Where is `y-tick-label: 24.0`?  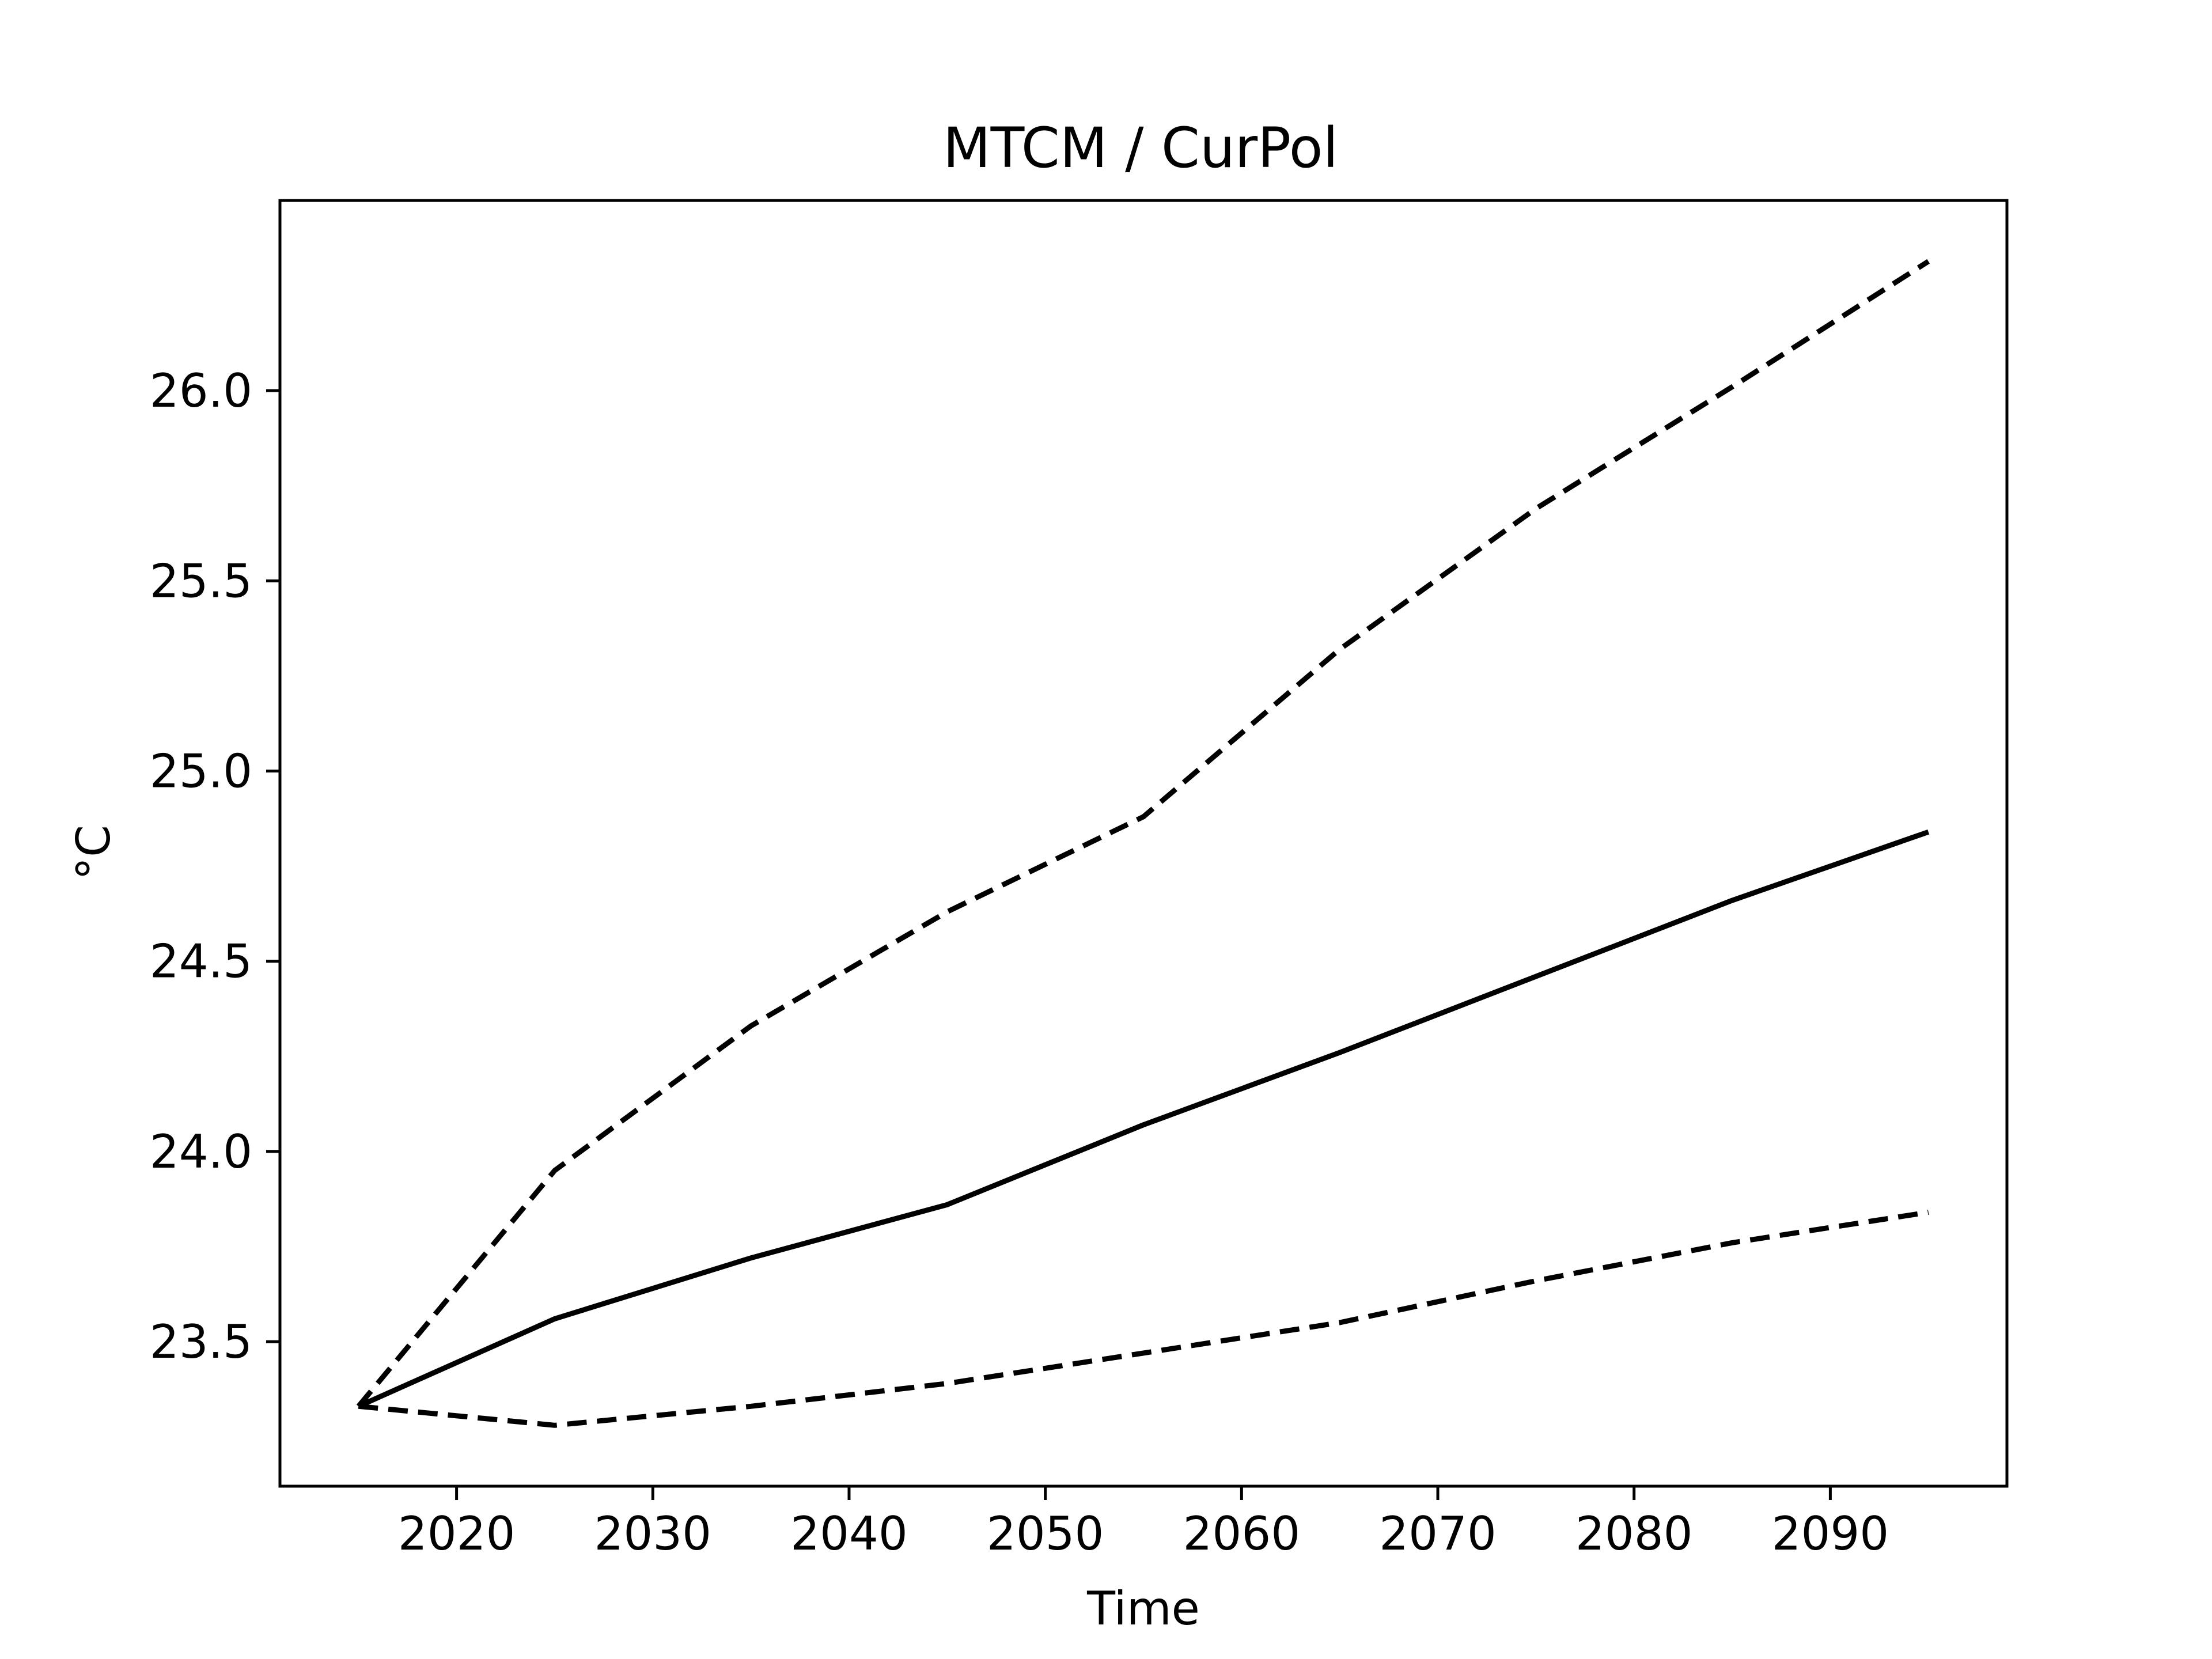
y-tick-label: 24.0 is located at coordinates (201, 1152).